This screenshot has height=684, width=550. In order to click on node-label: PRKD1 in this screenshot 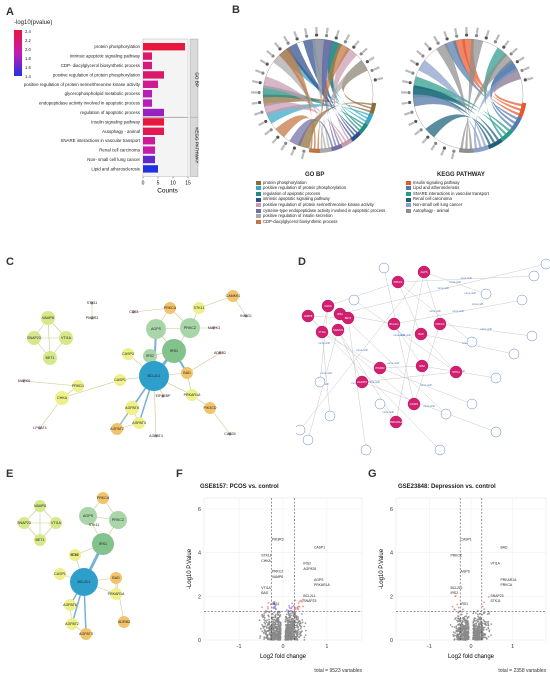, I will do `click(78, 386)`.